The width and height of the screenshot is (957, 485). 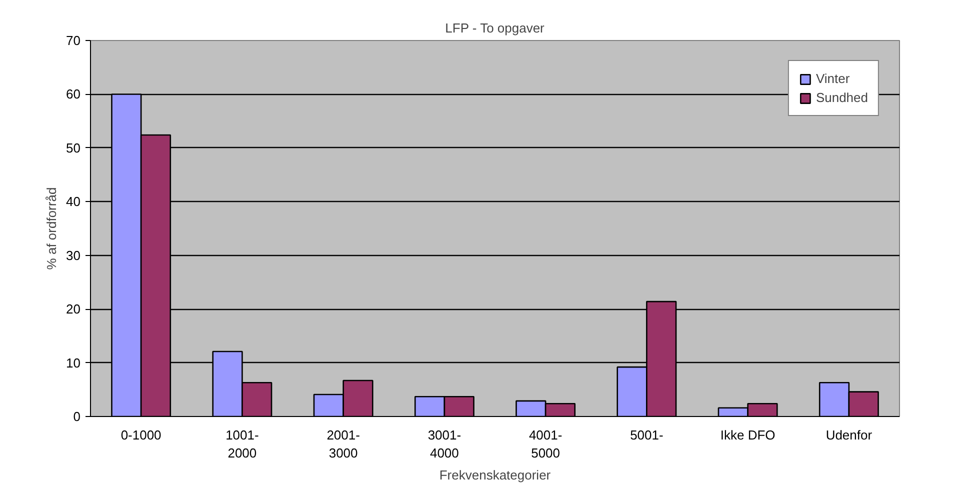 I want to click on legend-label: Vinter, so click(x=833, y=78).